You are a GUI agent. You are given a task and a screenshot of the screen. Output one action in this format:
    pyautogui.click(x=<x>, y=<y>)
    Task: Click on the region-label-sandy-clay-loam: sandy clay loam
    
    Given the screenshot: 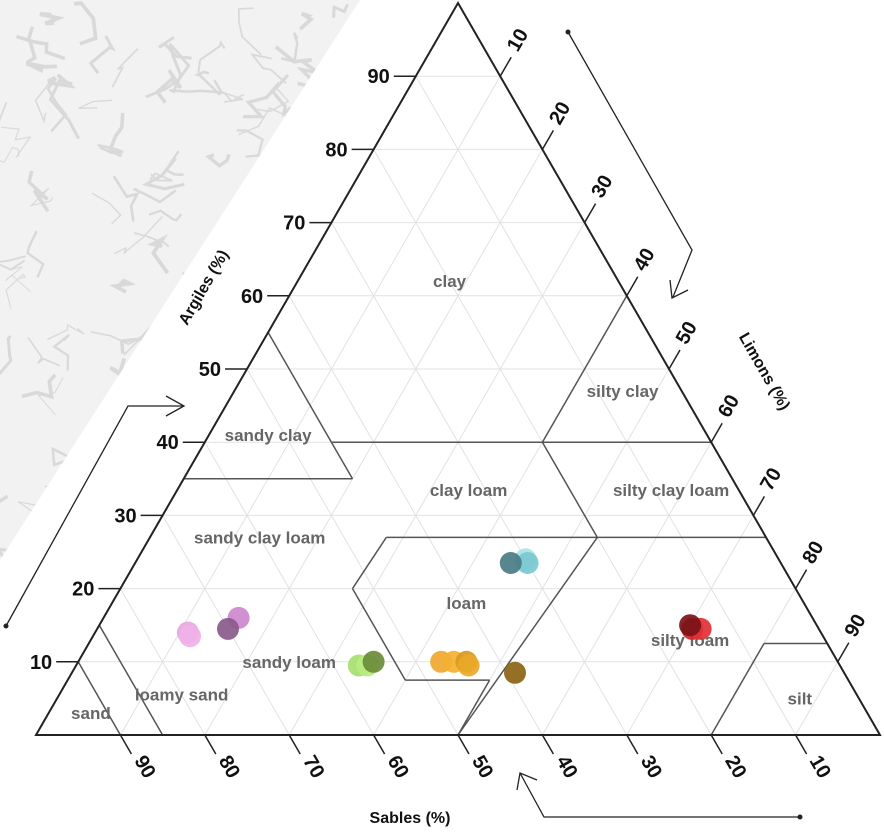 What is the action you would take?
    pyautogui.click(x=259, y=537)
    